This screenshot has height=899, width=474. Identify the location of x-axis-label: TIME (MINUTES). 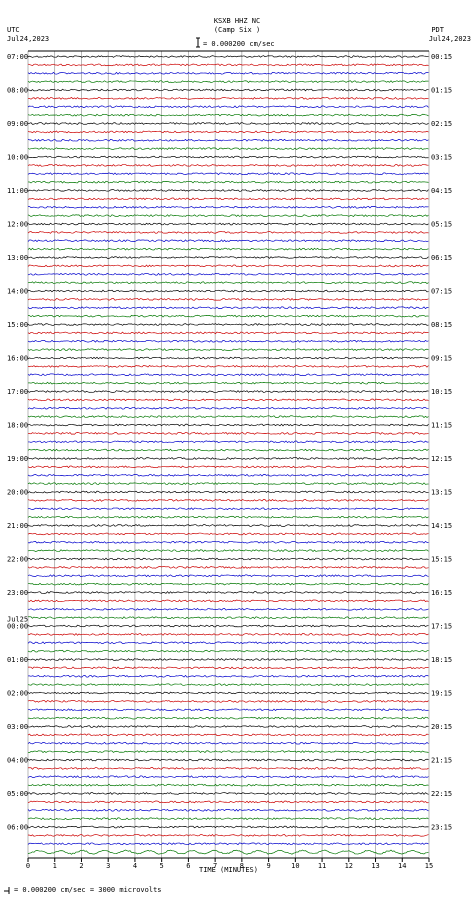
(228, 870).